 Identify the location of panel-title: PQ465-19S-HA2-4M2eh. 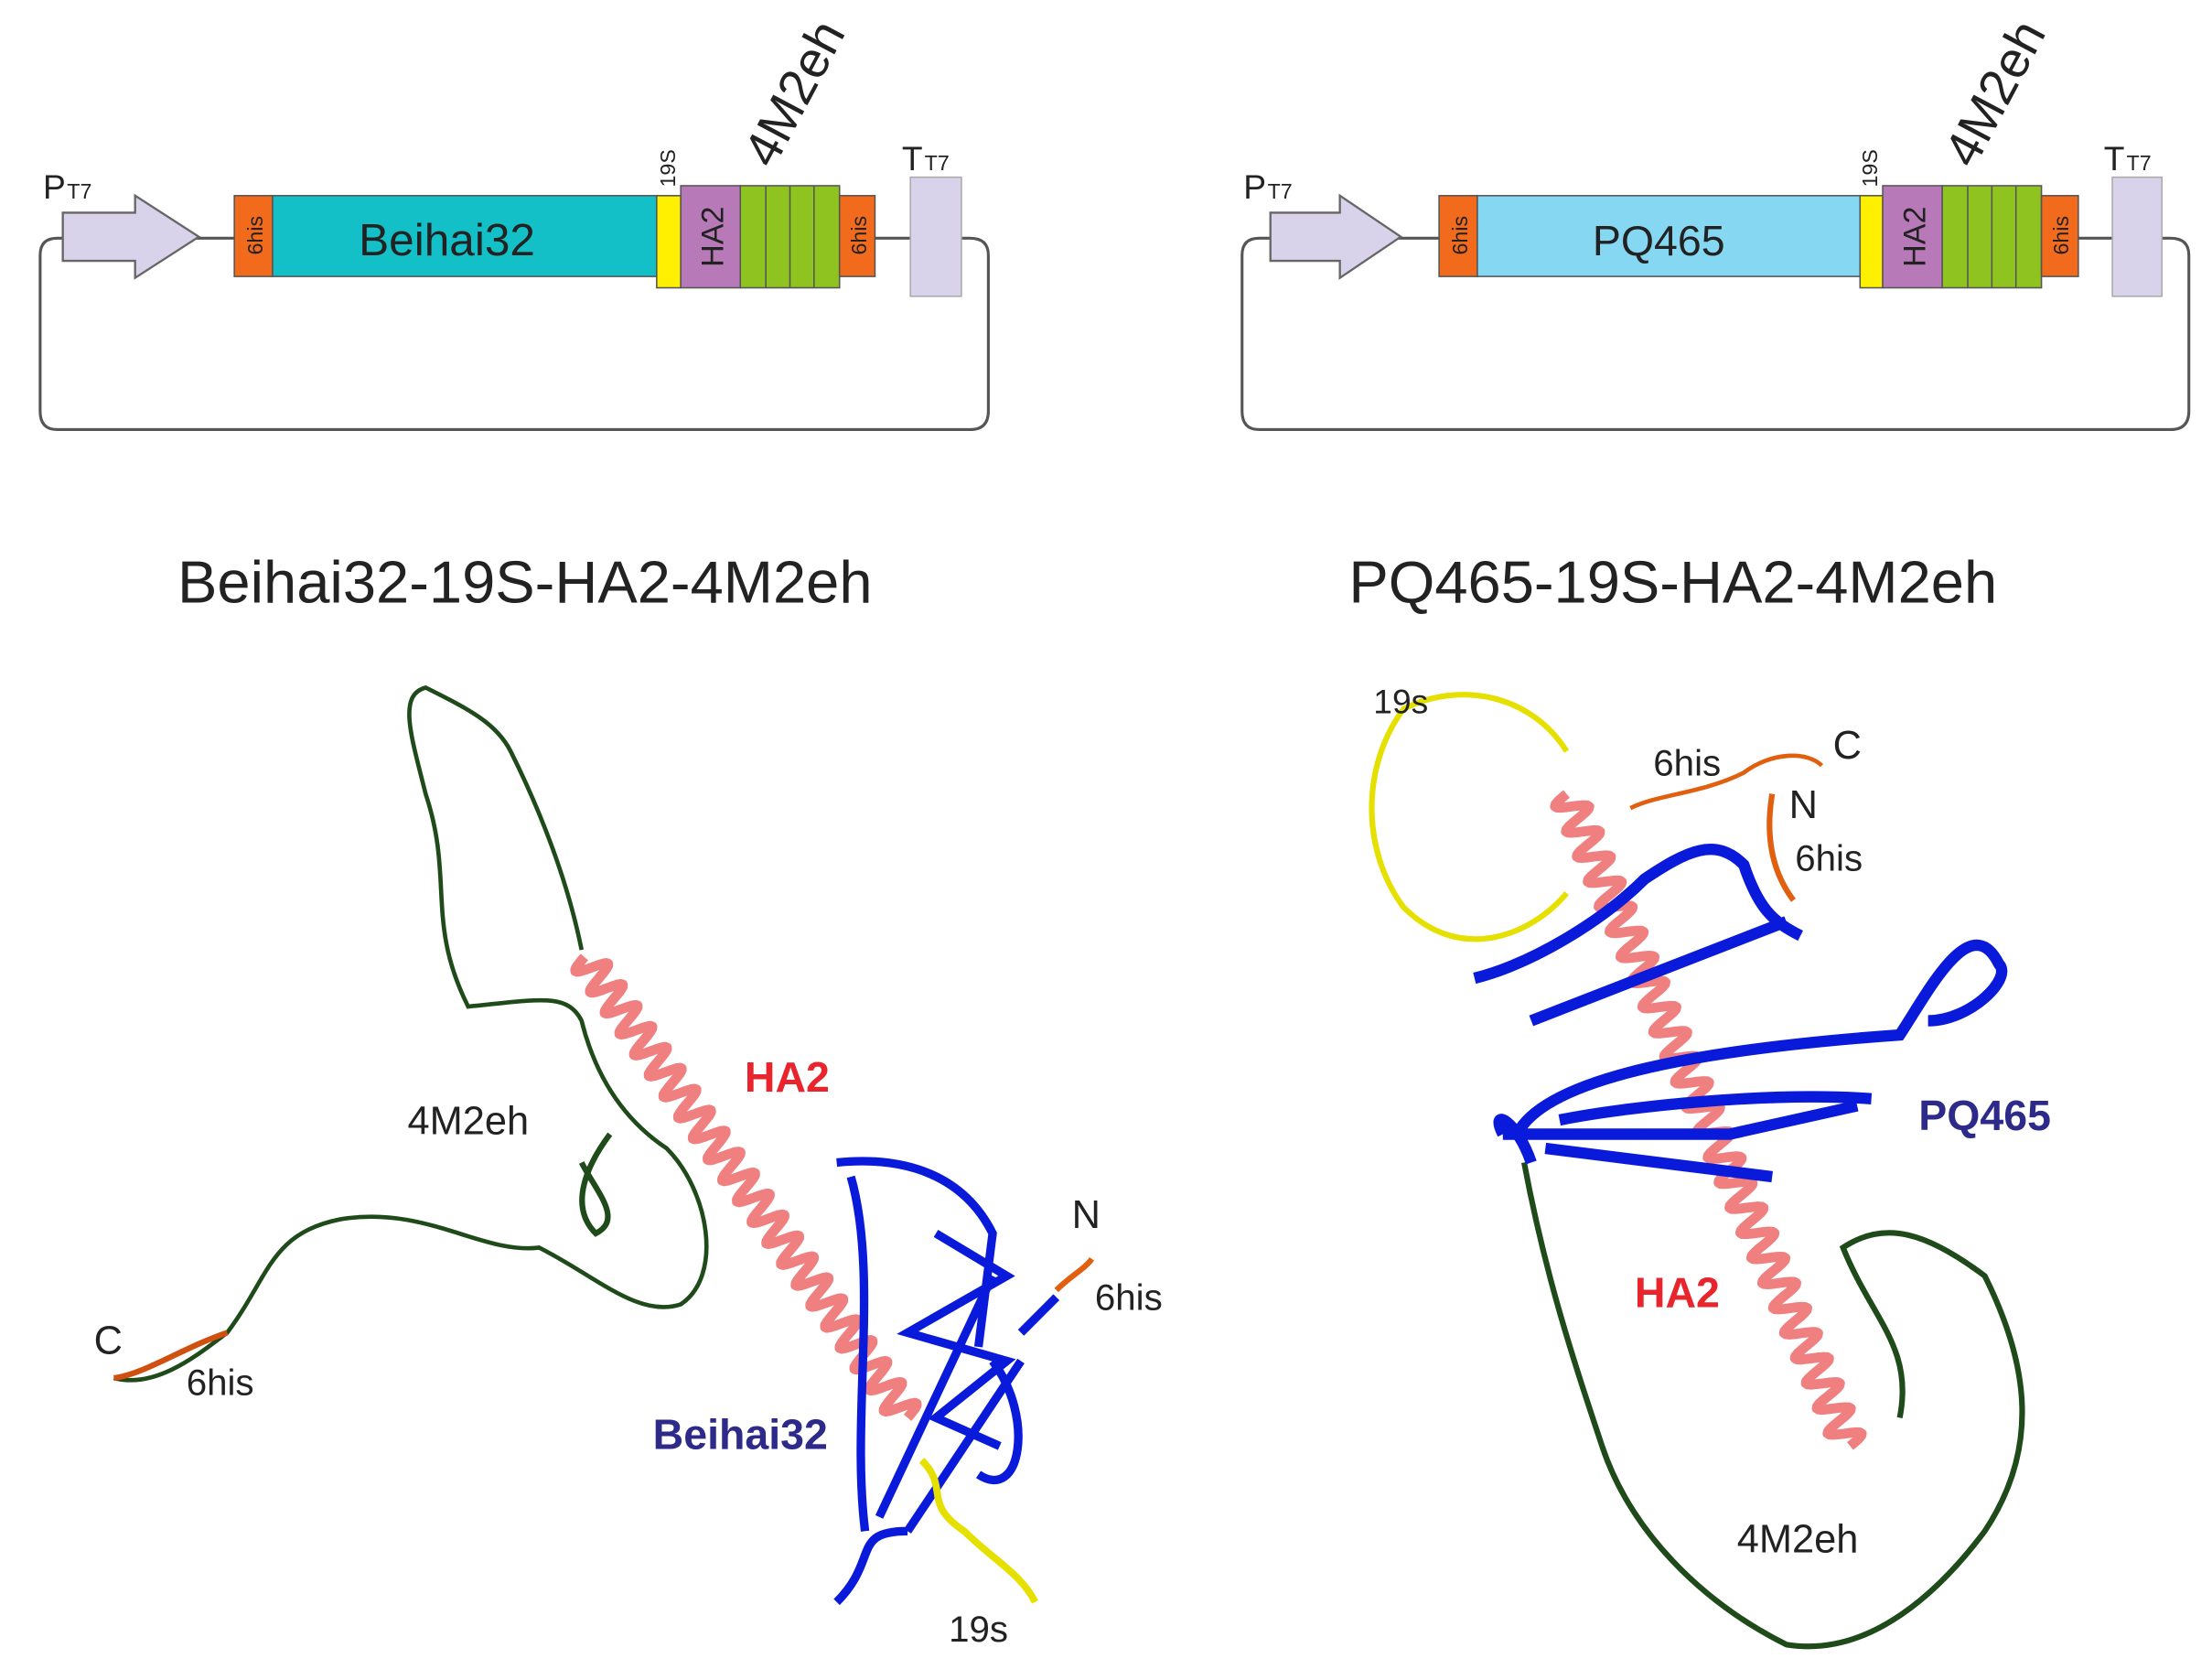
(1672, 581).